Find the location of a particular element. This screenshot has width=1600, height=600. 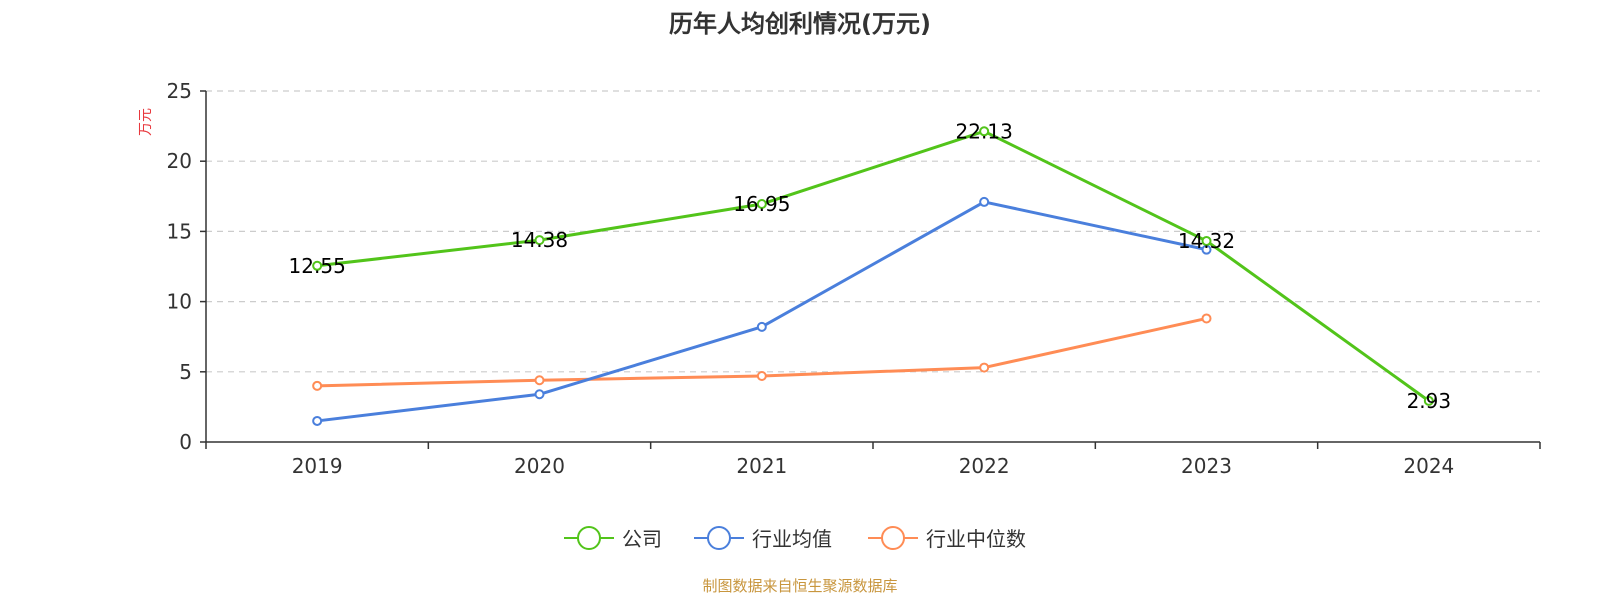

data-label: 14.32 is located at coordinates (1206, 241).